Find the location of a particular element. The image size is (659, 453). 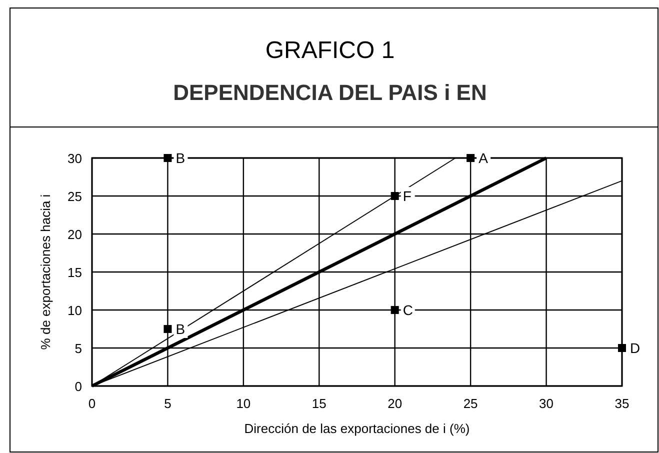

x-tick-label: 30 is located at coordinates (546, 403).